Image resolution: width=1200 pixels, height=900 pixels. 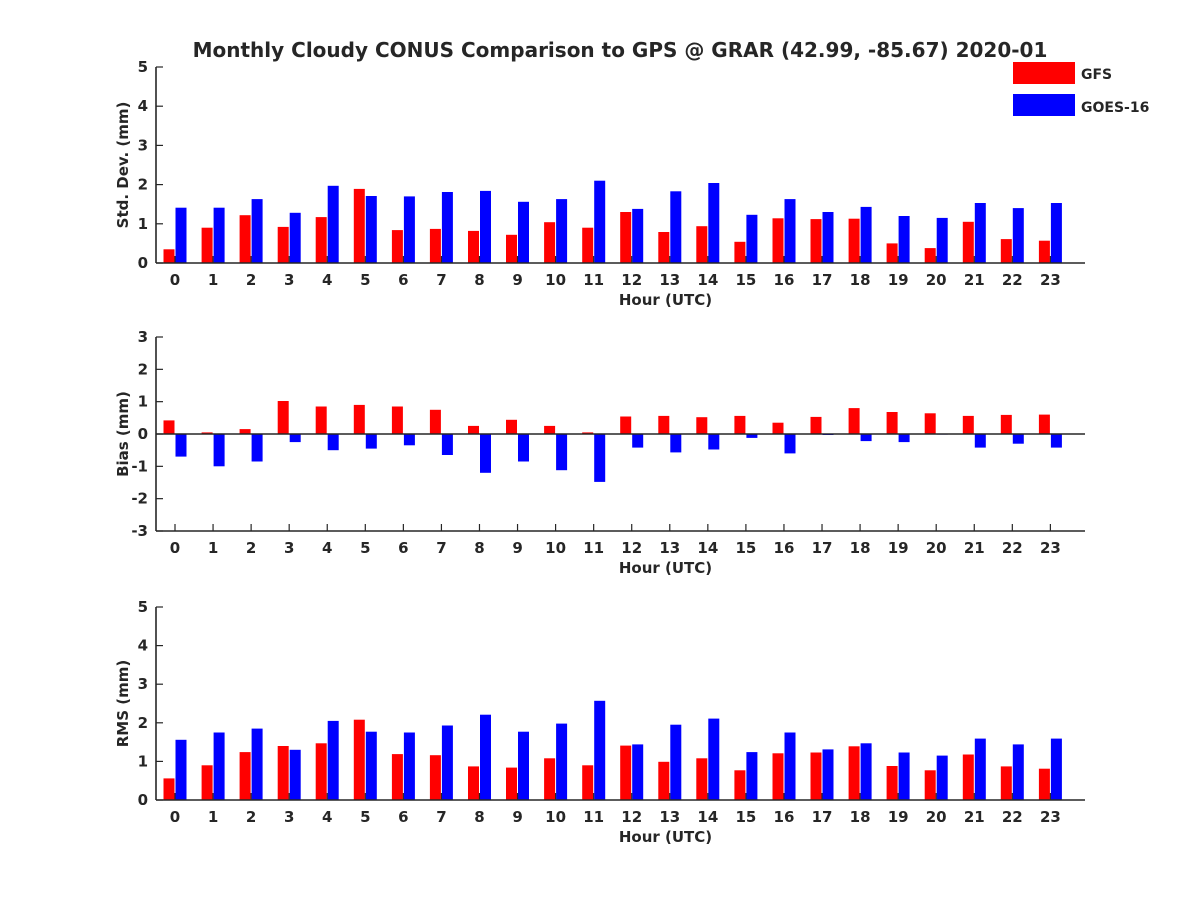 What do you see at coordinates (139, 466) in the screenshot?
I see `bias-ytick-label: -1` at bounding box center [139, 466].